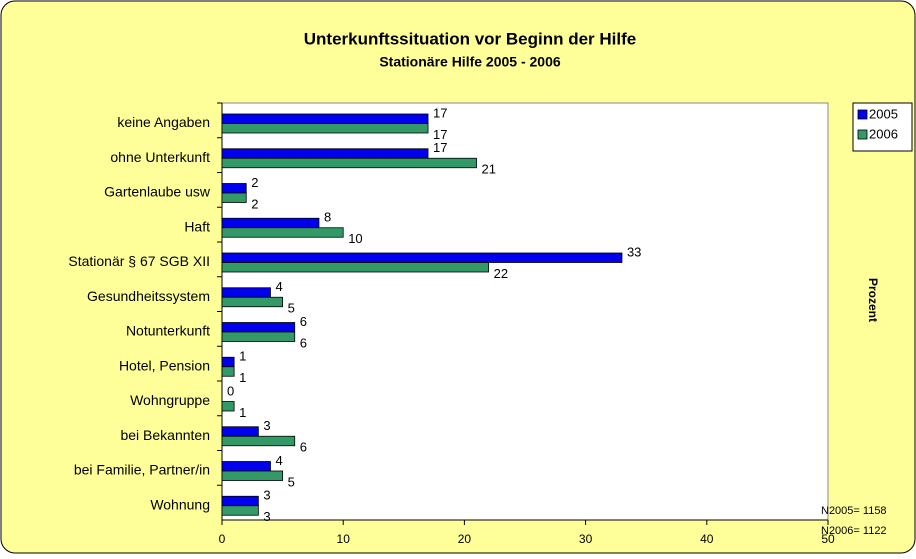  Describe the element at coordinates (170, 400) in the screenshot. I see `y-tick-label: Wohngruppe` at that location.